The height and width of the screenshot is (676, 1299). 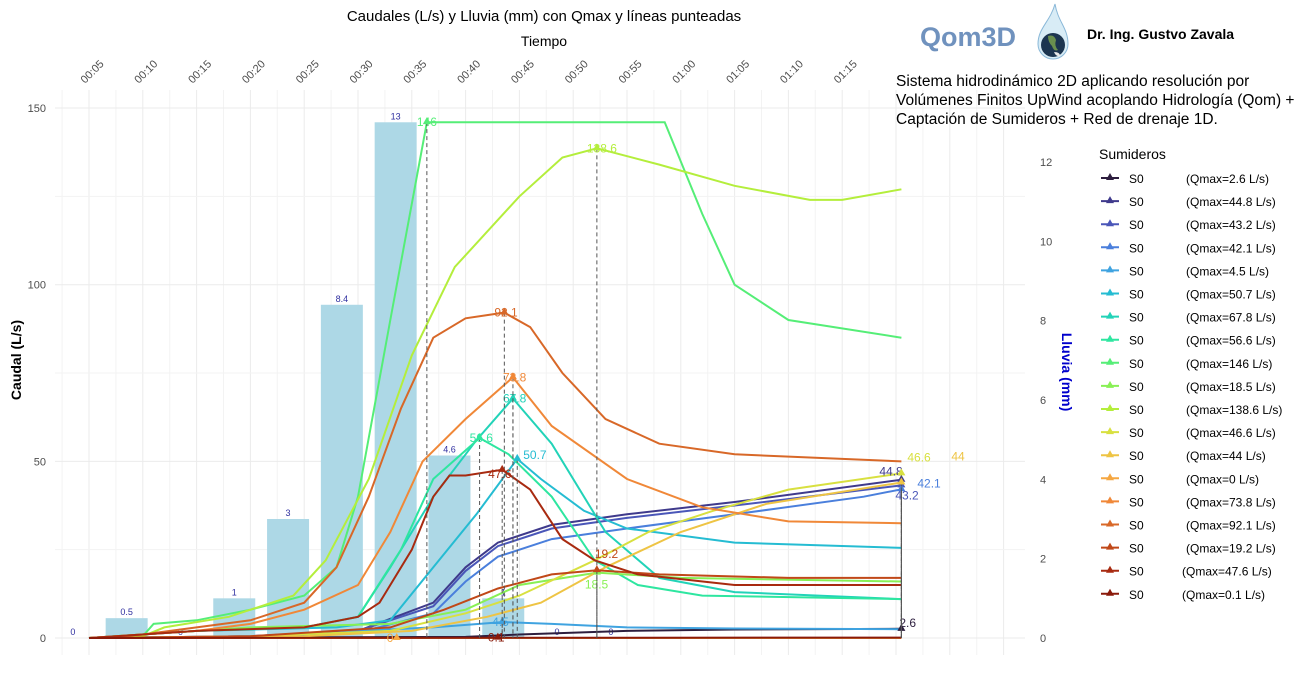 What do you see at coordinates (1053, 31) in the screenshot?
I see `water-drop-globe-icon` at bounding box center [1053, 31].